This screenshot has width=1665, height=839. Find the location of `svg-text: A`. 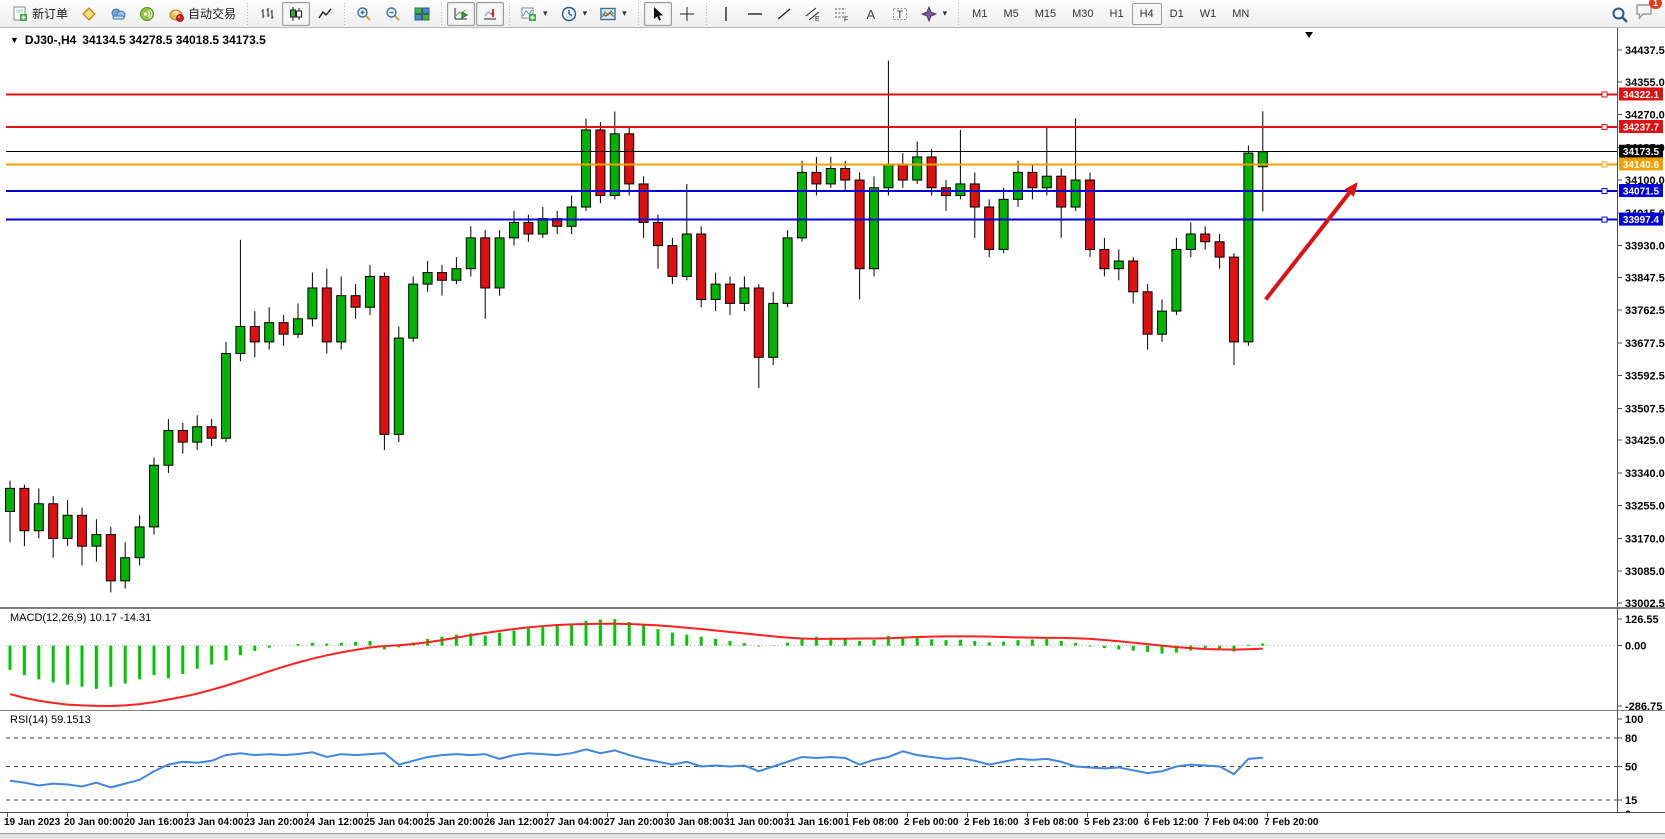

svg-text: A is located at coordinates (870, 14).